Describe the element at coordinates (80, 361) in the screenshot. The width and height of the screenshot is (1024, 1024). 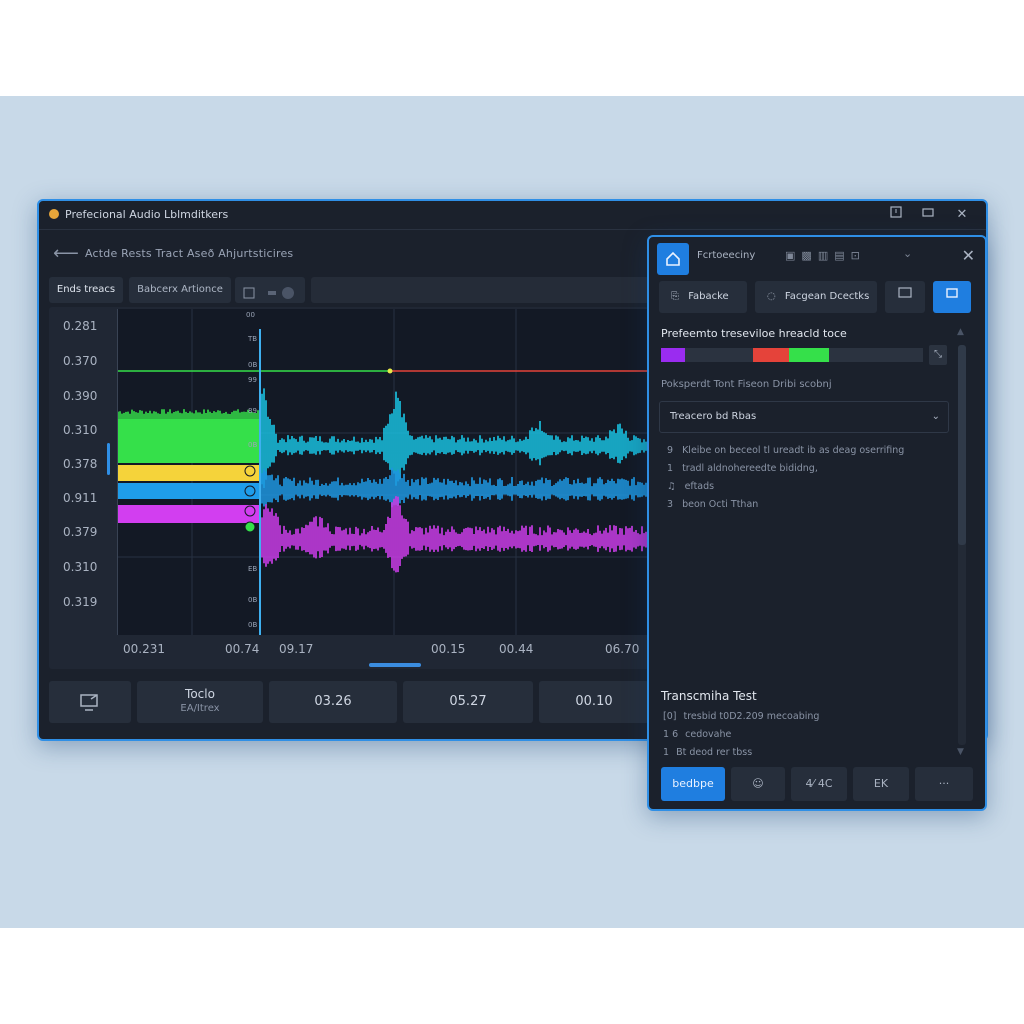
I see `y-label: 0.370` at that location.